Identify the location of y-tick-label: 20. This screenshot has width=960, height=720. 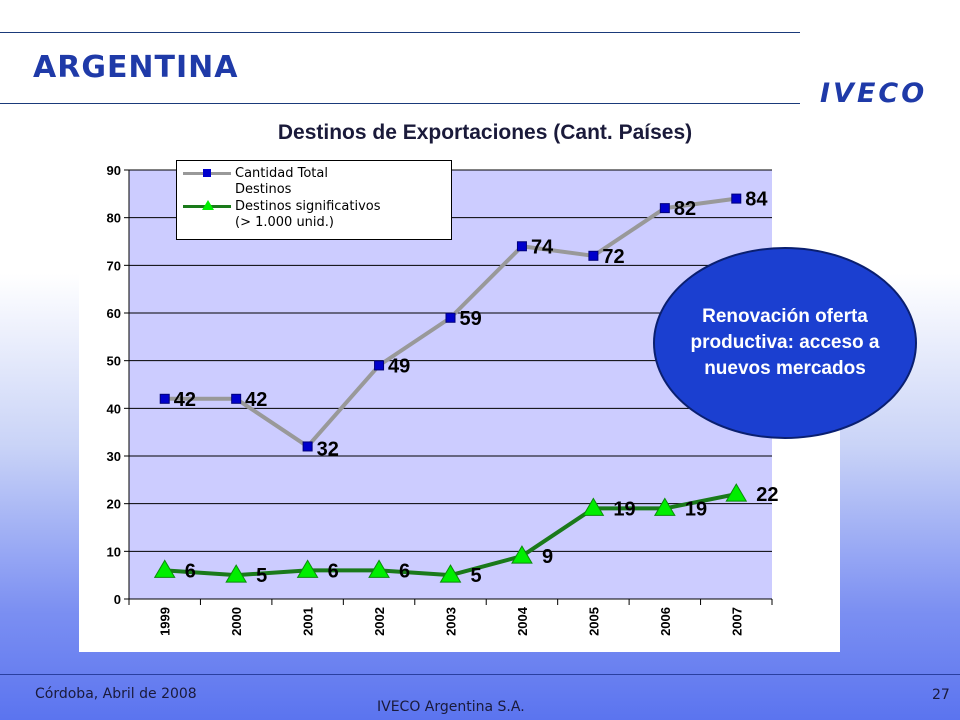
(114, 504).